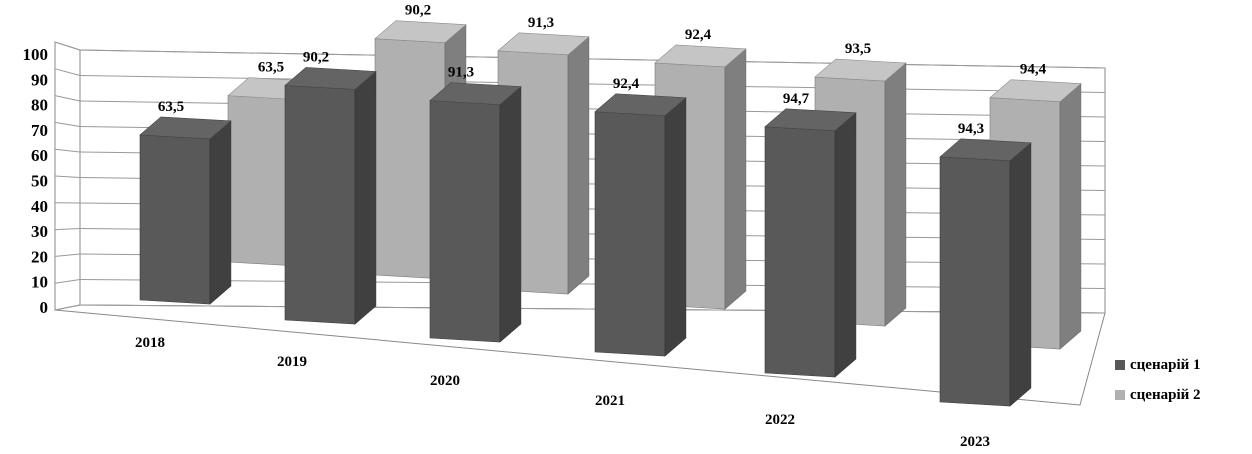  What do you see at coordinates (150, 343) in the screenshot?
I see `x-category-label: 2018` at bounding box center [150, 343].